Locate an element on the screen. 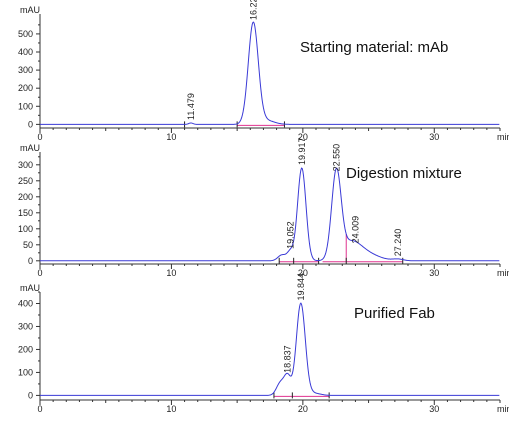  y-tick-label: 50 is located at coordinates (28, 245).